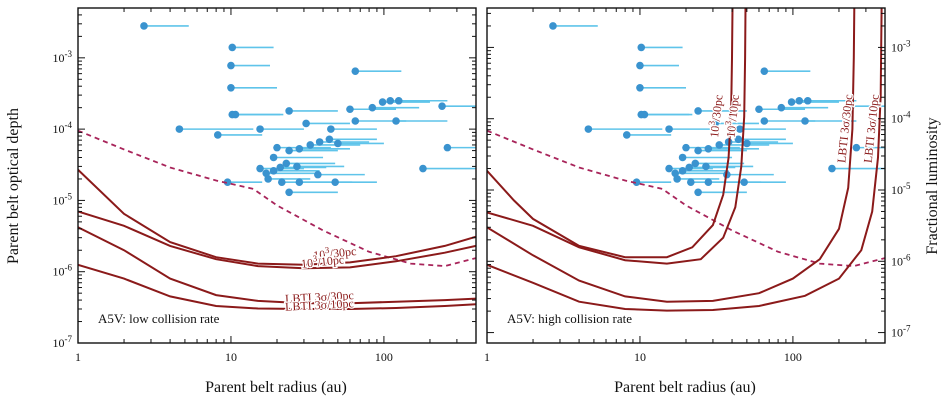 This screenshot has height=401, width=950. Describe the element at coordinates (63, 271) in the screenshot. I see `y-tick-label-left: 10⁻⁶` at that location.